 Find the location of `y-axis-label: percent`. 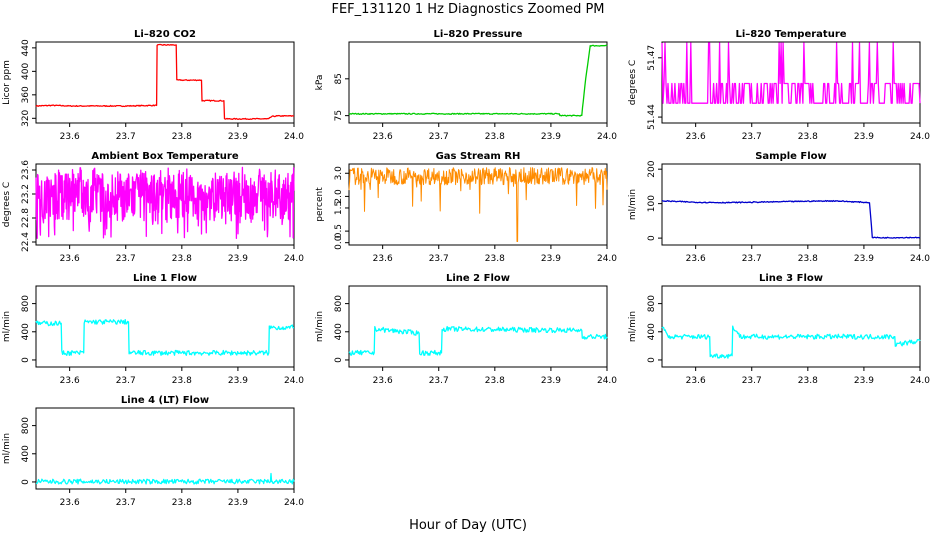

y-axis-label: percent is located at coordinates (320, 204).